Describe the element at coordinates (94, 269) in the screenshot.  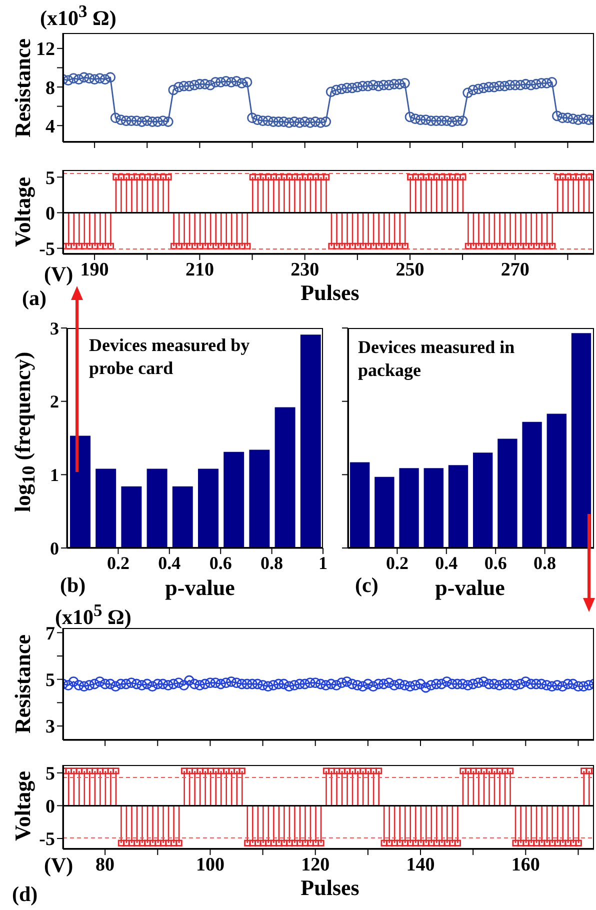
I see `x-tick-label: 190` at that location.